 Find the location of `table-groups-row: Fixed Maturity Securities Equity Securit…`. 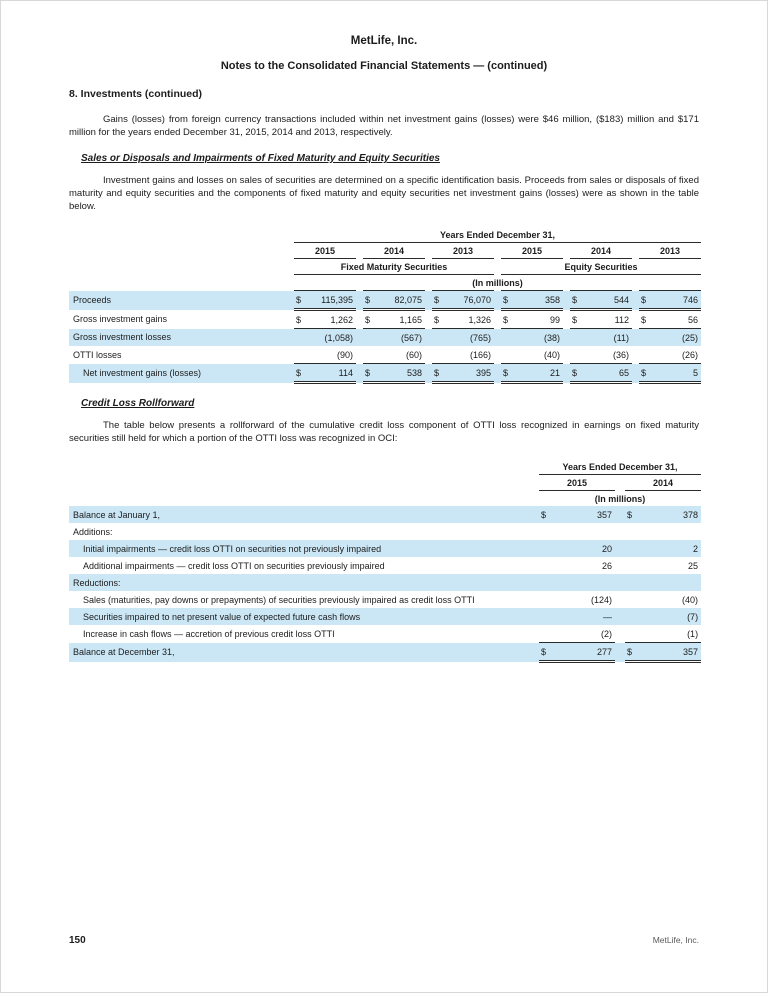

table-groups-row: Fixed Maturity Securities Equity Securit… is located at coordinates (385, 266).